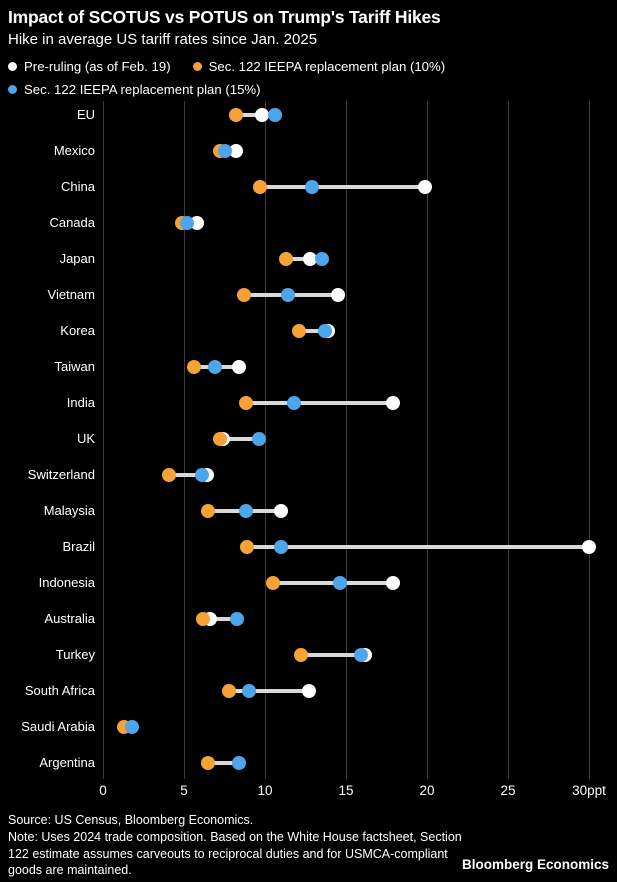 The height and width of the screenshot is (882, 617). What do you see at coordinates (427, 790) in the screenshot?
I see `x-axis-tick-label: 20` at bounding box center [427, 790].